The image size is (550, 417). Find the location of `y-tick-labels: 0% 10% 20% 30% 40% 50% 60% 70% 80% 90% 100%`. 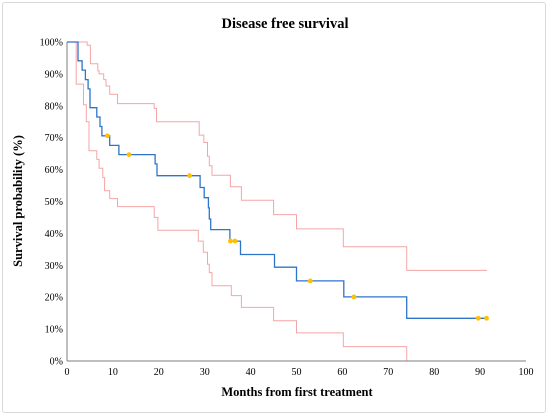

y-tick-labels: 0% 10% 20% 30% 40% 50% 60% 70% 80% 90% 100% is located at coordinates (51, 203).